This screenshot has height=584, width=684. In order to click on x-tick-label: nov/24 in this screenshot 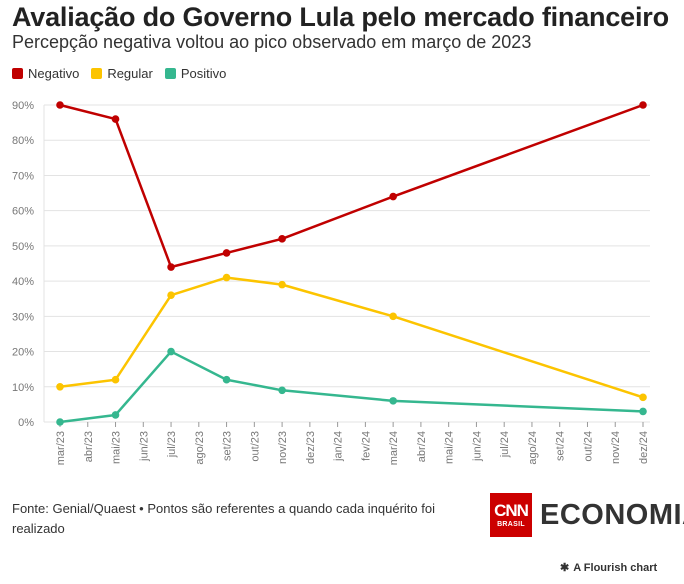, I will do `click(616, 447)`.